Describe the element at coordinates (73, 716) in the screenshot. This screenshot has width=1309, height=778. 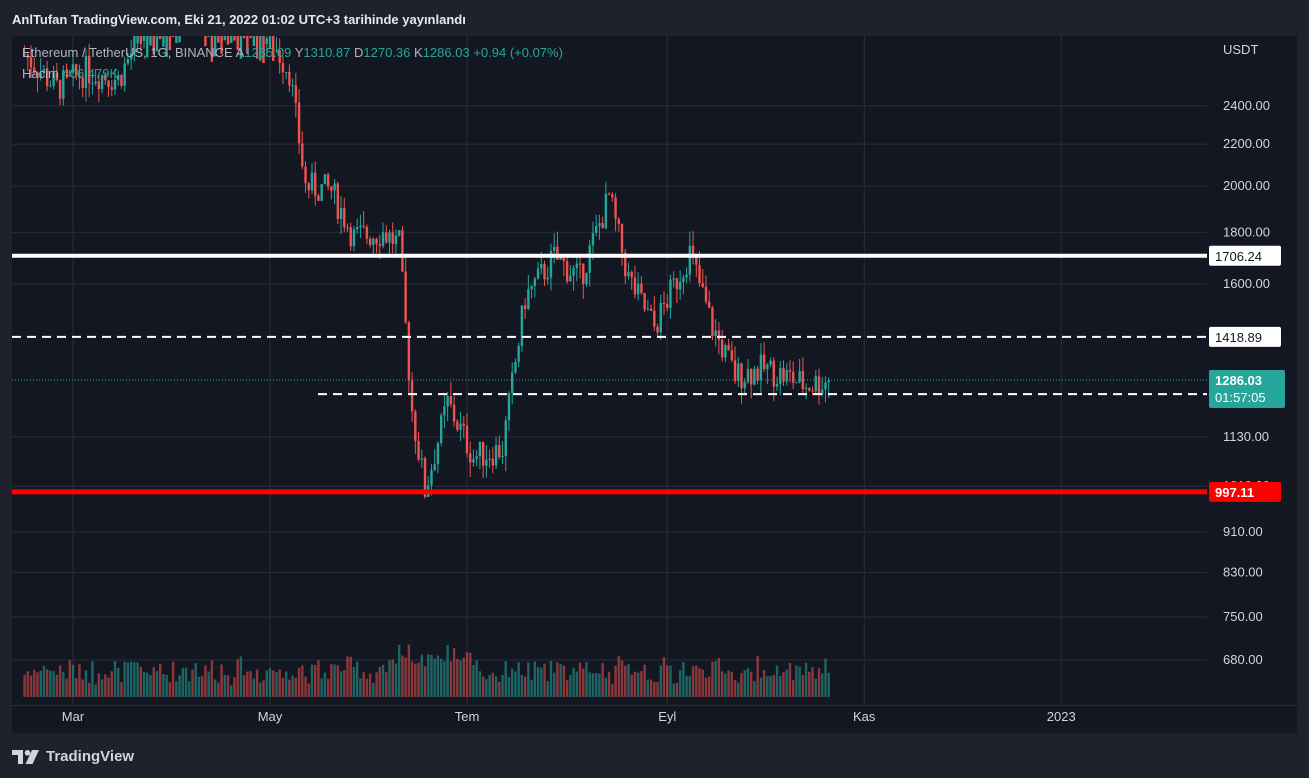
I see `x-tick-label: Mar` at that location.